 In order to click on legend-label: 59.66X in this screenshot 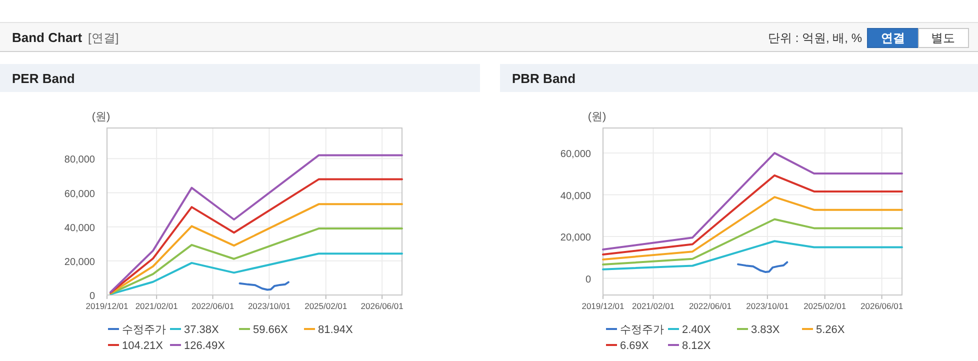, I will do `click(271, 330)`.